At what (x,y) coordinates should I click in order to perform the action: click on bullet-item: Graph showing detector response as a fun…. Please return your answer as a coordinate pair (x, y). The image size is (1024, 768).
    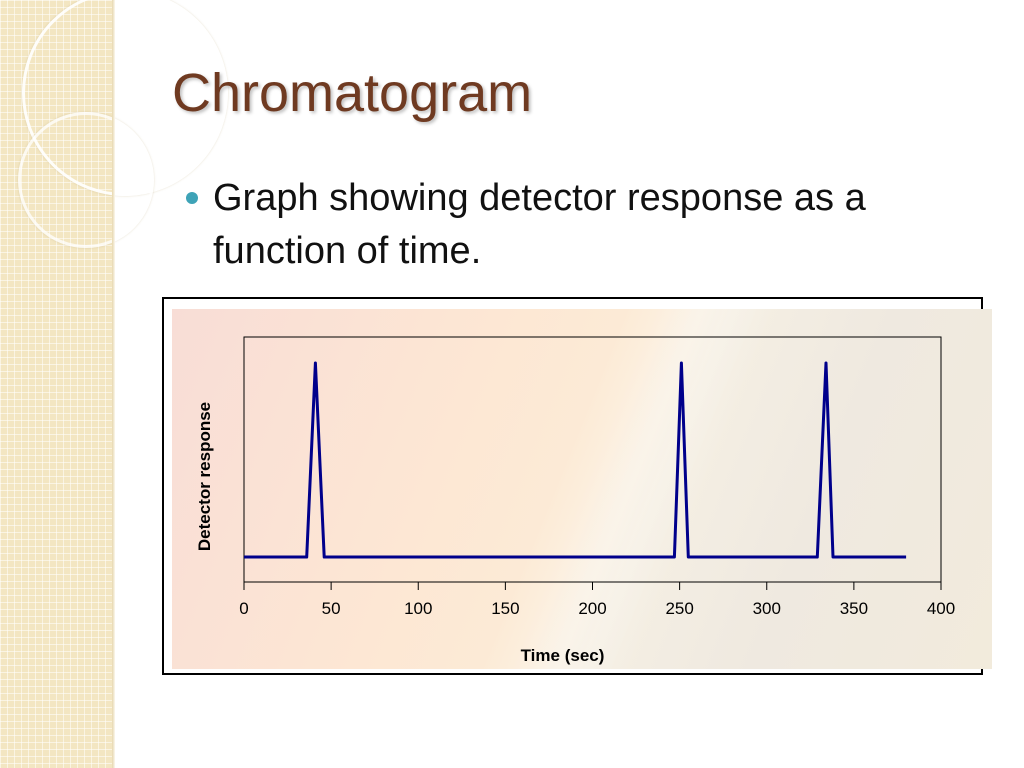
    Looking at the image, I should click on (581, 225).